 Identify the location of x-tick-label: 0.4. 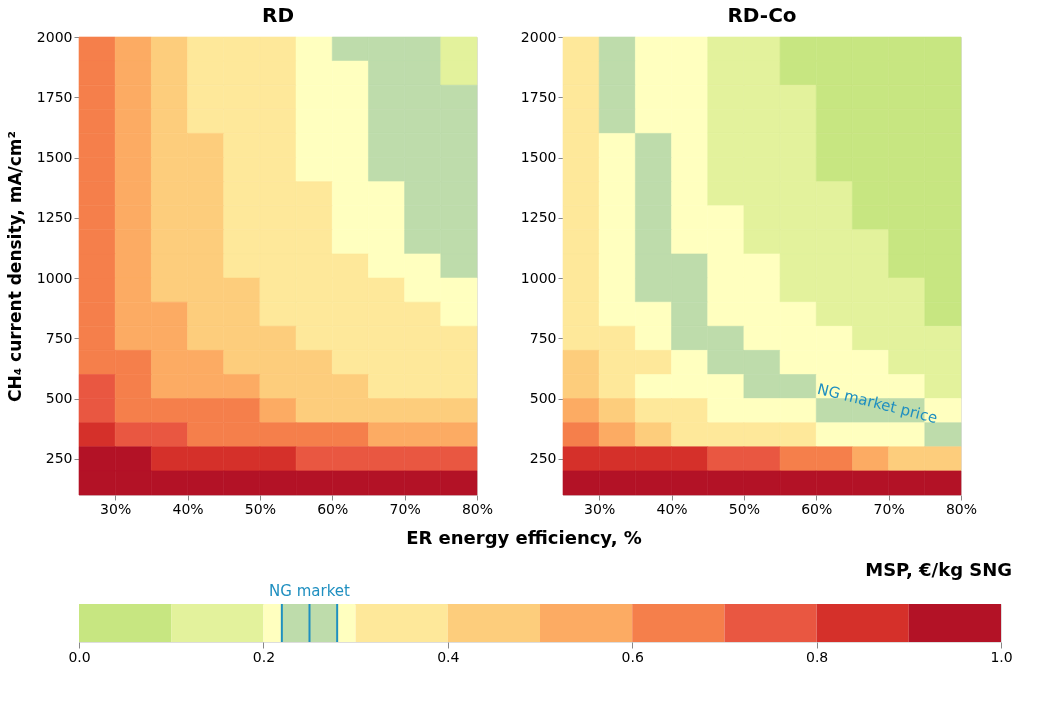
(448, 656).